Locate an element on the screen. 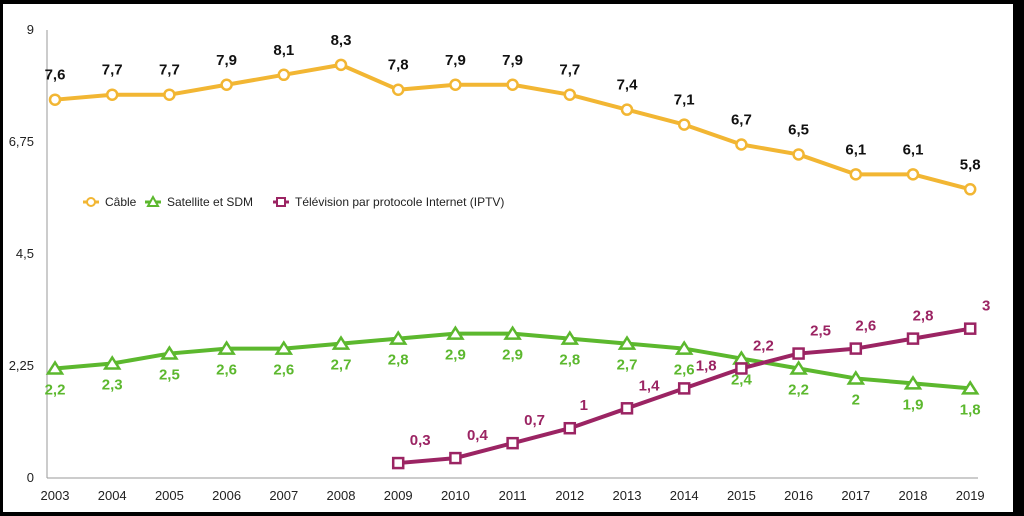 The height and width of the screenshot is (516, 1024). x-tick-label: 2013 is located at coordinates (627, 495).